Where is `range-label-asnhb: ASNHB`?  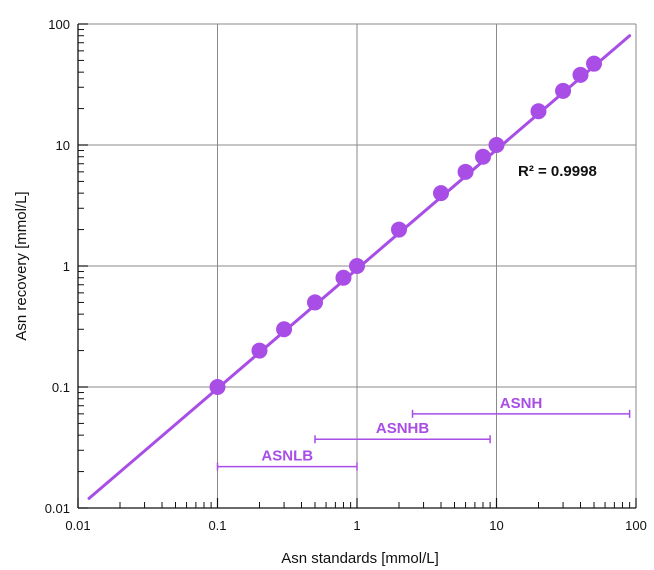 range-label-asnhb: ASNHB is located at coordinates (403, 428).